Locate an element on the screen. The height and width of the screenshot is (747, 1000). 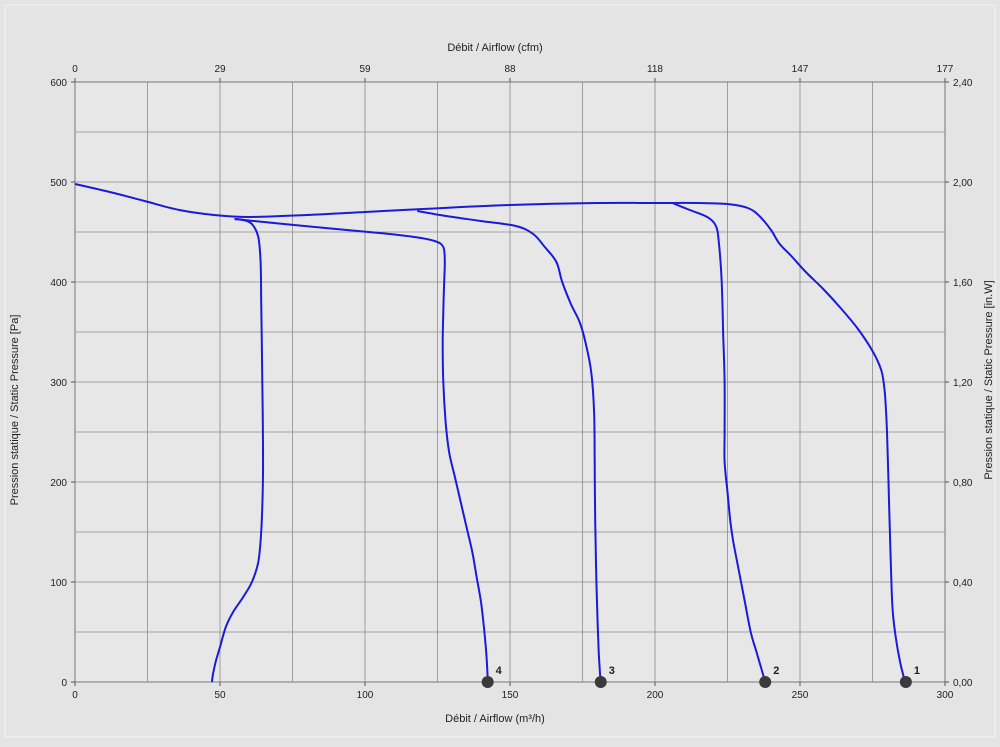
x-tick-label-bottom: 50 is located at coordinates (220, 695).